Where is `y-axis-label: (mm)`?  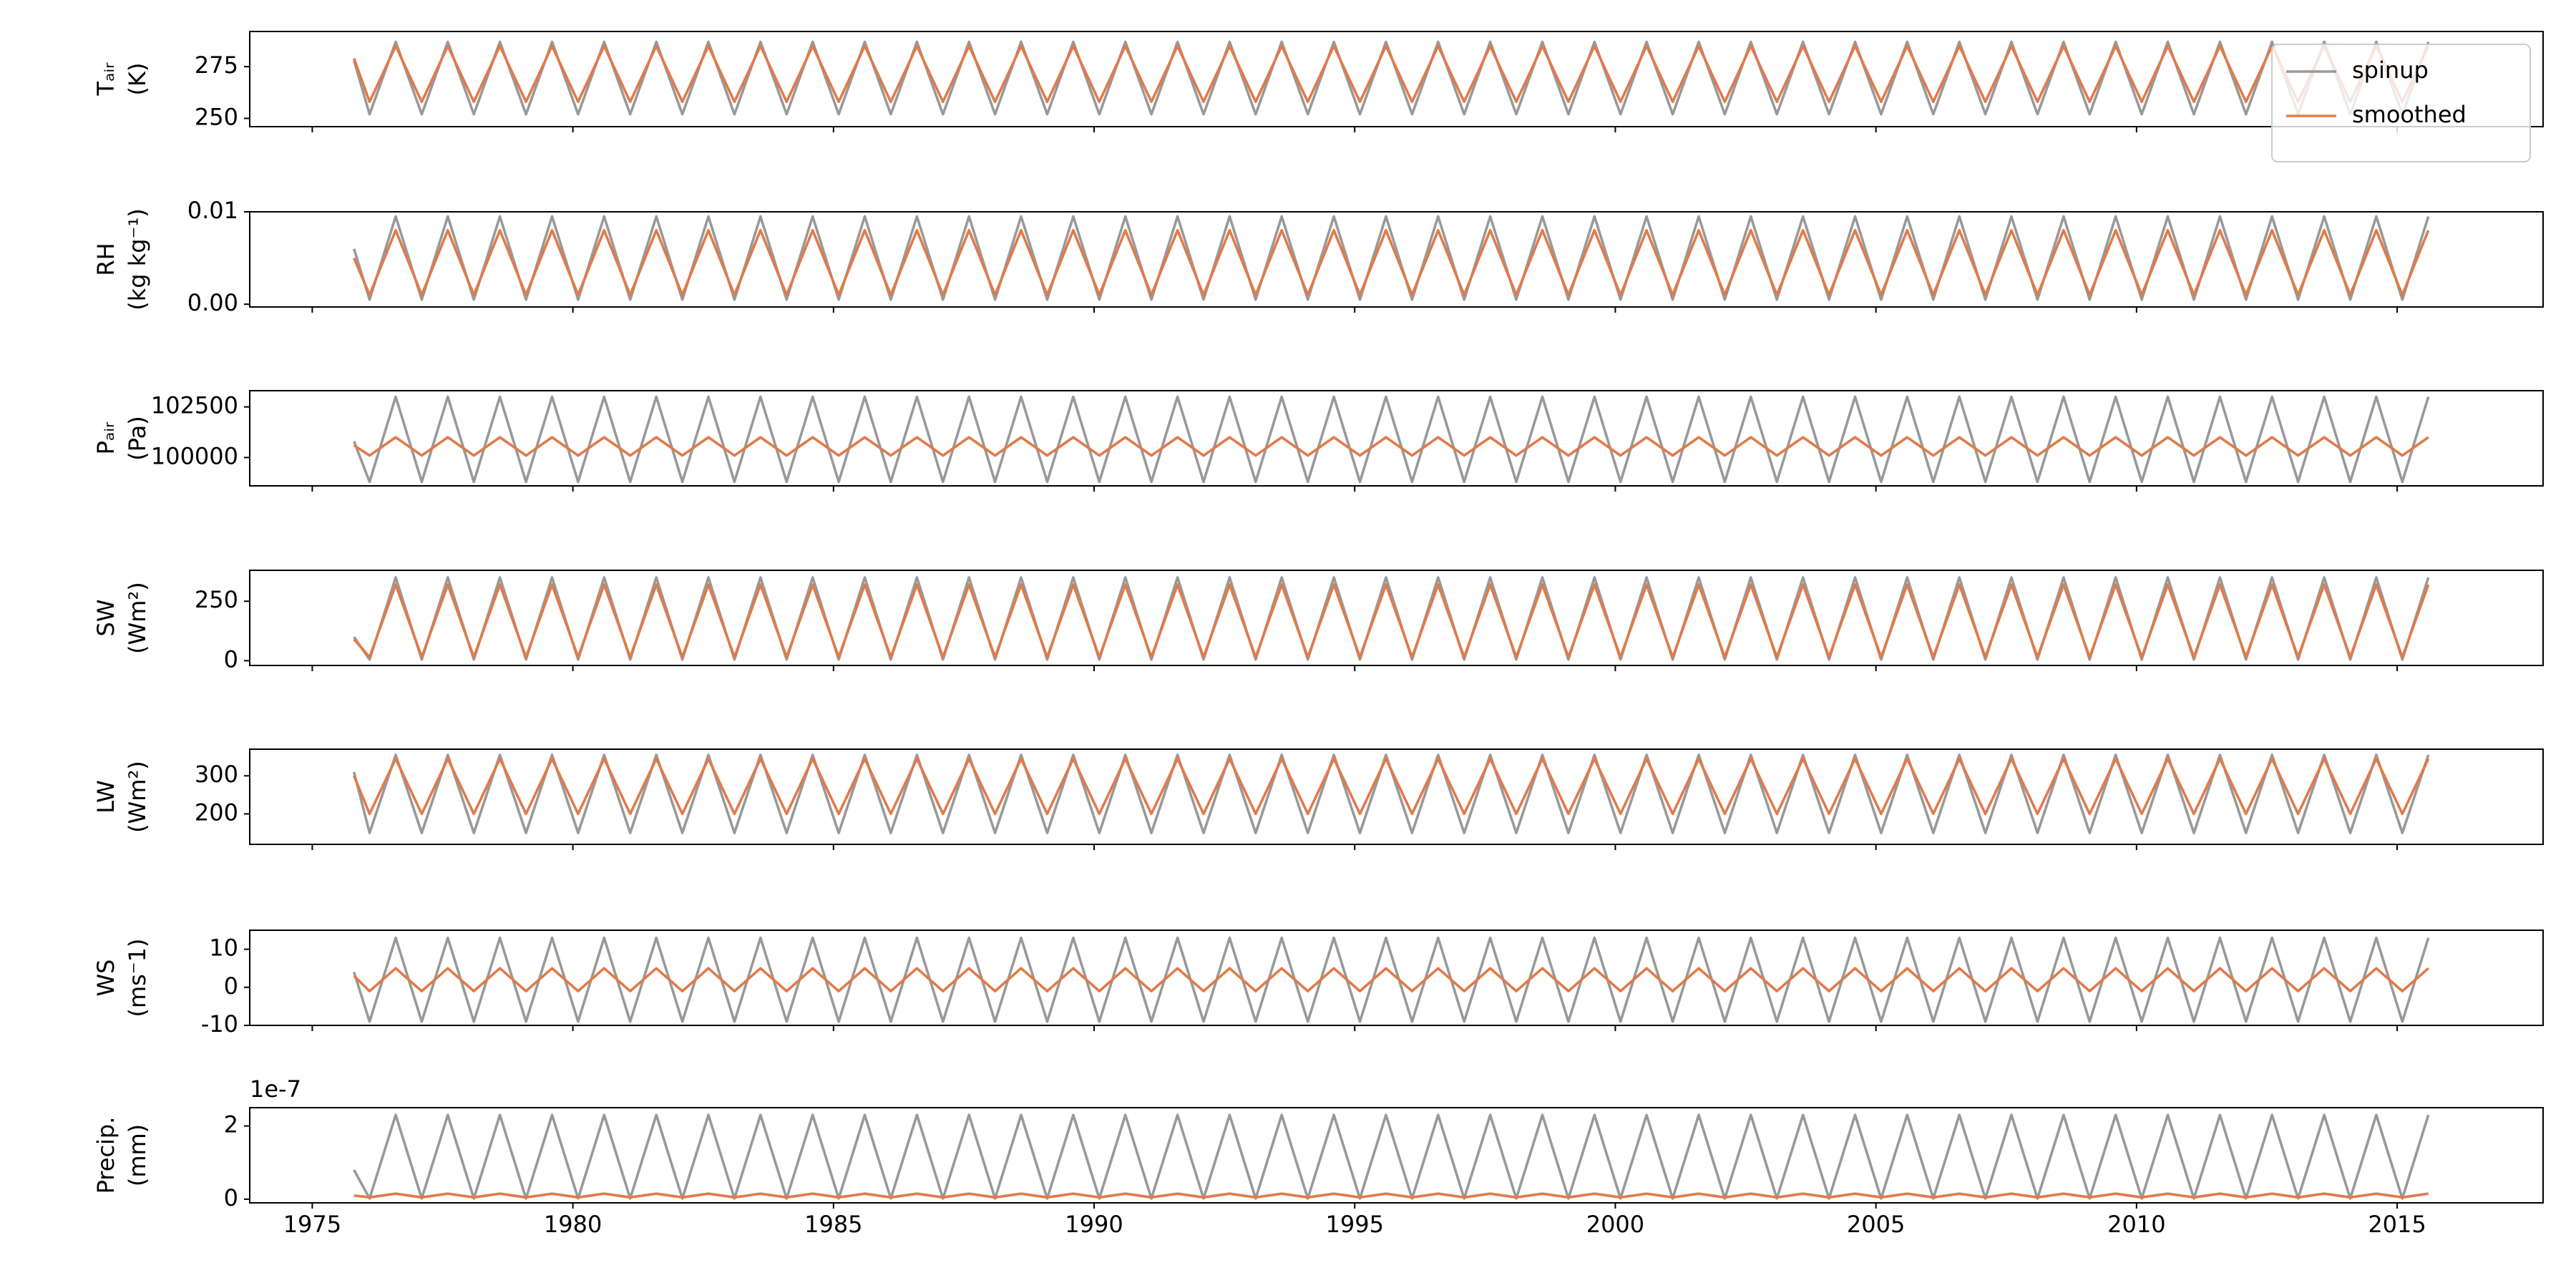
y-axis-label: (mm) is located at coordinates (137, 1155).